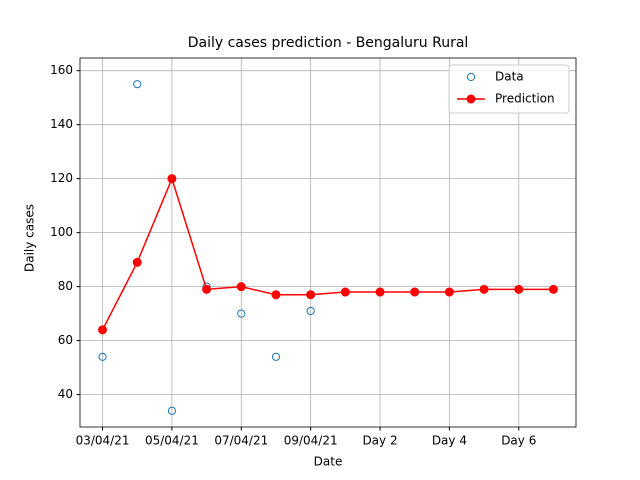  Describe the element at coordinates (61, 178) in the screenshot. I see `y-tick-label: 120` at that location.